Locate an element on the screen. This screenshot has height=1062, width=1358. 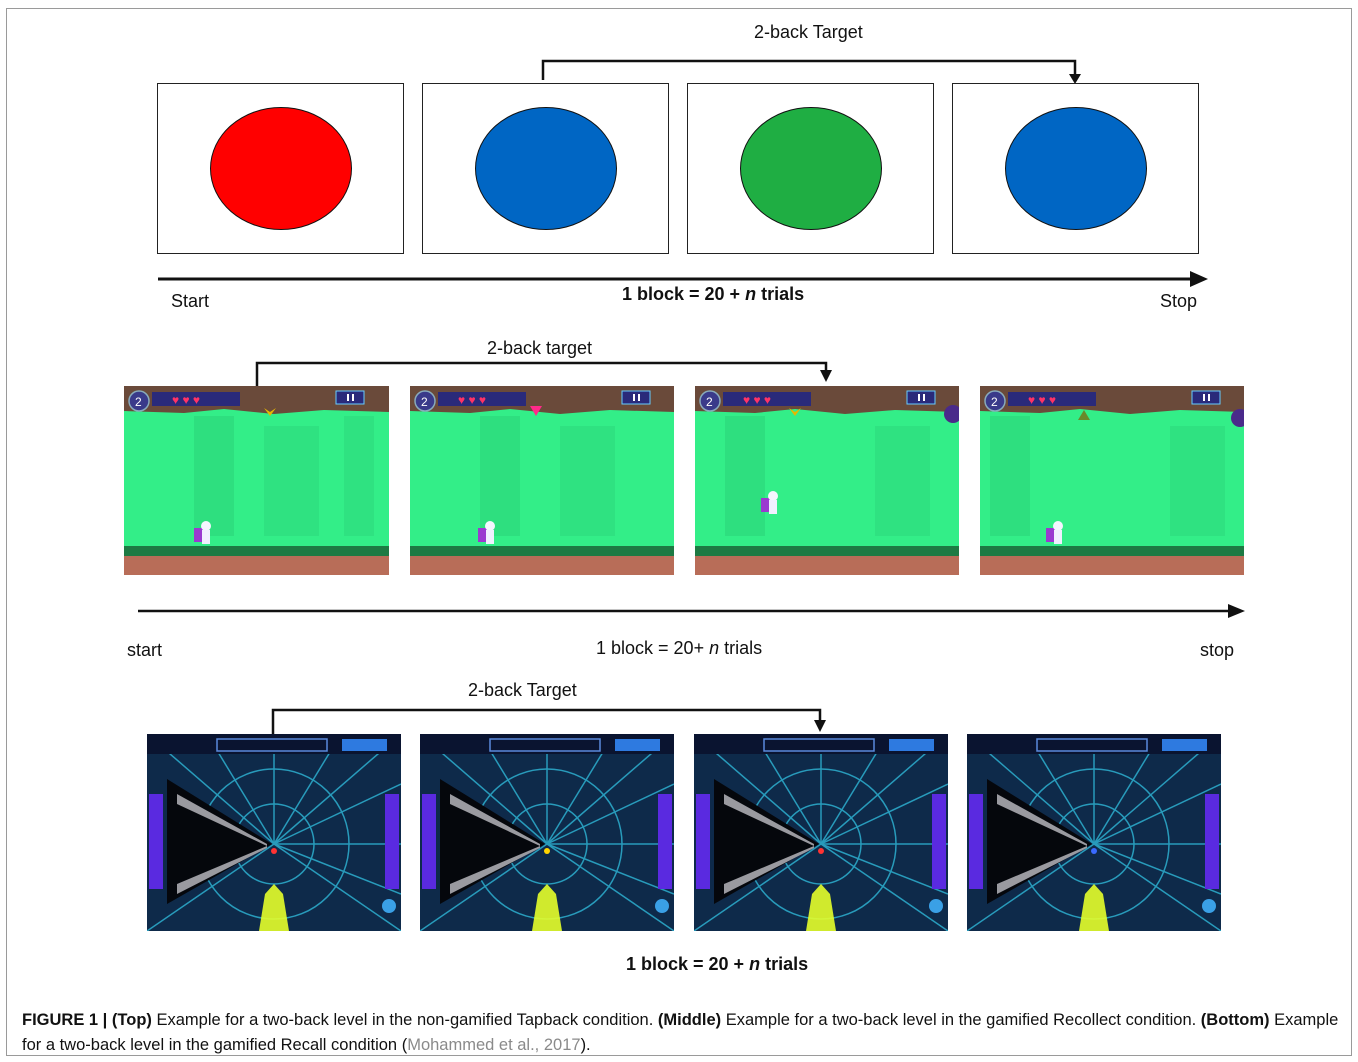
green-circle-stimulus is located at coordinates (811, 168).